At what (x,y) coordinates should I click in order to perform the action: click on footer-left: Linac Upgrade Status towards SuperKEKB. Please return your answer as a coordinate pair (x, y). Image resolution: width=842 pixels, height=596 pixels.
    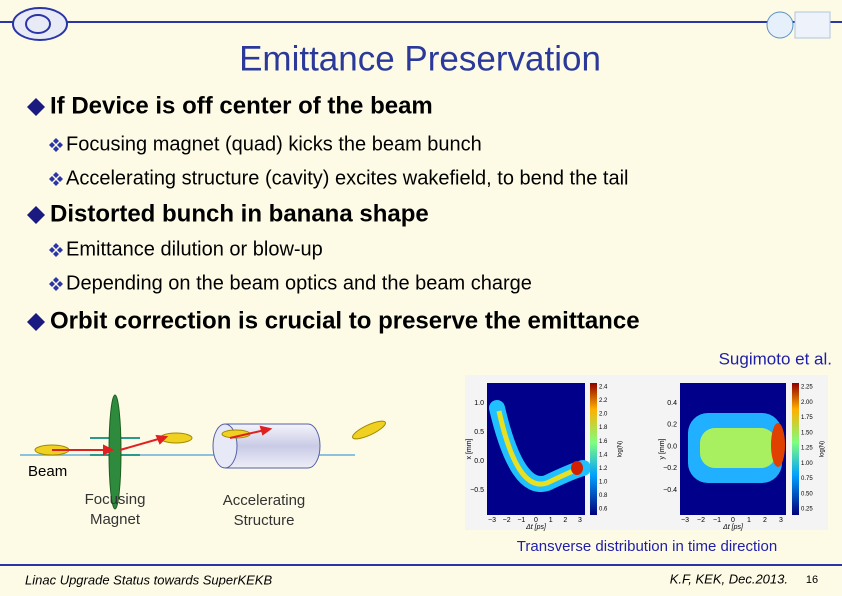
    Looking at the image, I should click on (148, 579).